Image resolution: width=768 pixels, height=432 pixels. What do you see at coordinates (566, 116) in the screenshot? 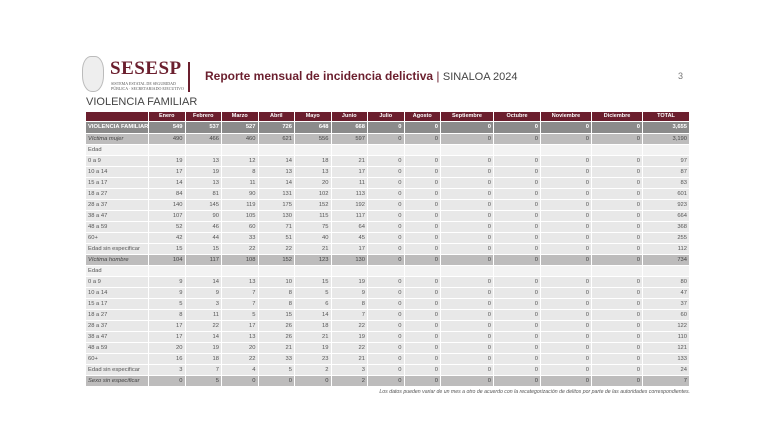
I see `column-header: Noviembre` at bounding box center [566, 116].